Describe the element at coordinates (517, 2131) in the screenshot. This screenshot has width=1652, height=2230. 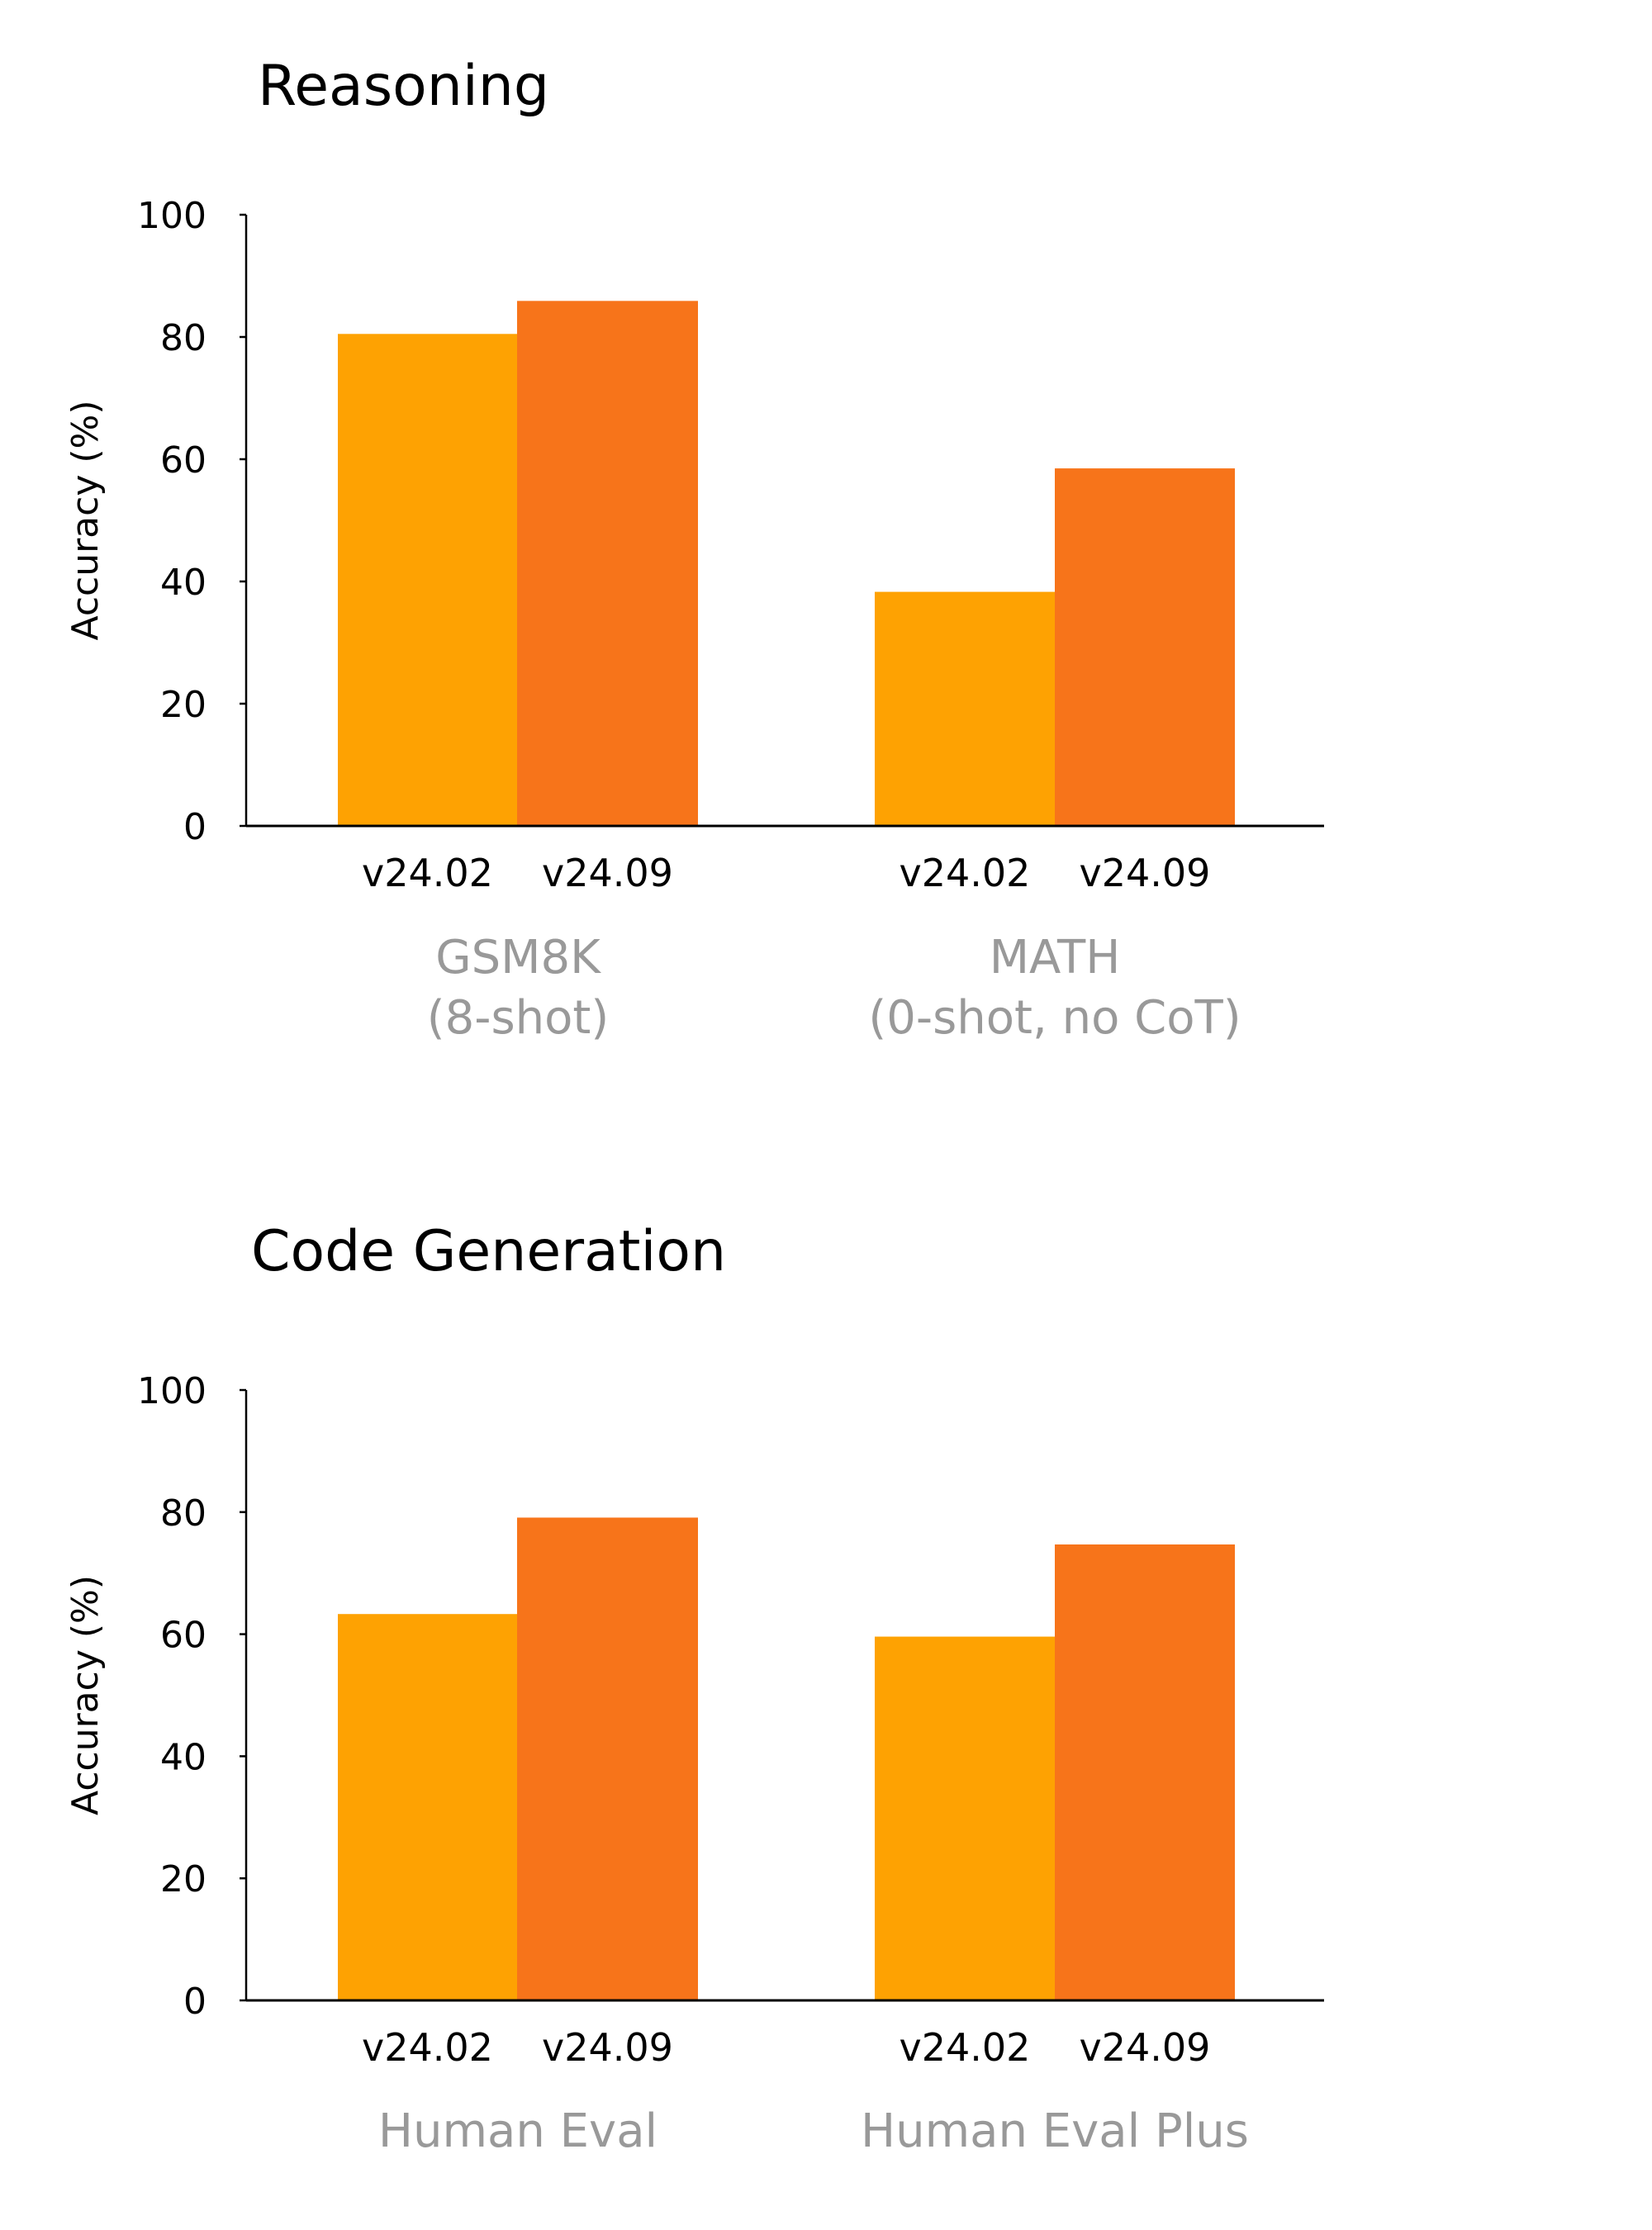
I see `category-label: Human Eval` at that location.